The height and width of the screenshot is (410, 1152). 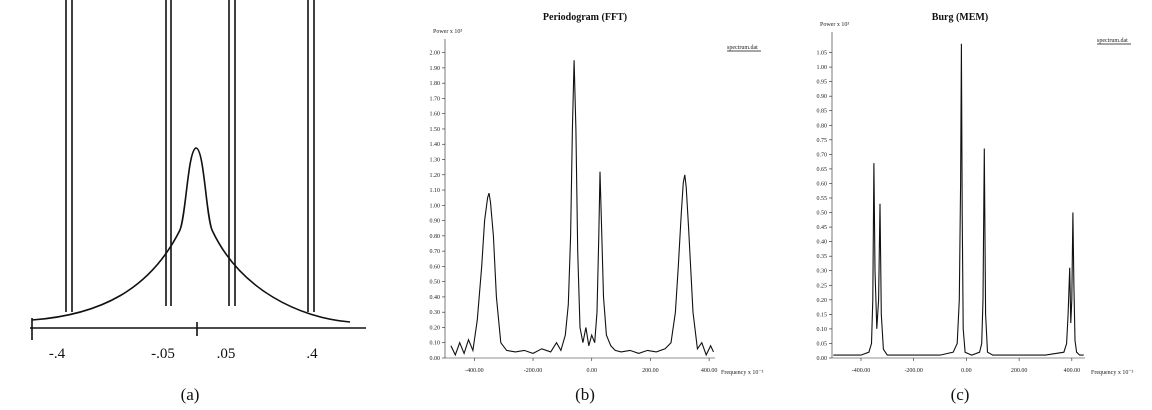 What do you see at coordinates (822, 54) in the screenshot?
I see `y-tick-label: 1.05` at bounding box center [822, 54].